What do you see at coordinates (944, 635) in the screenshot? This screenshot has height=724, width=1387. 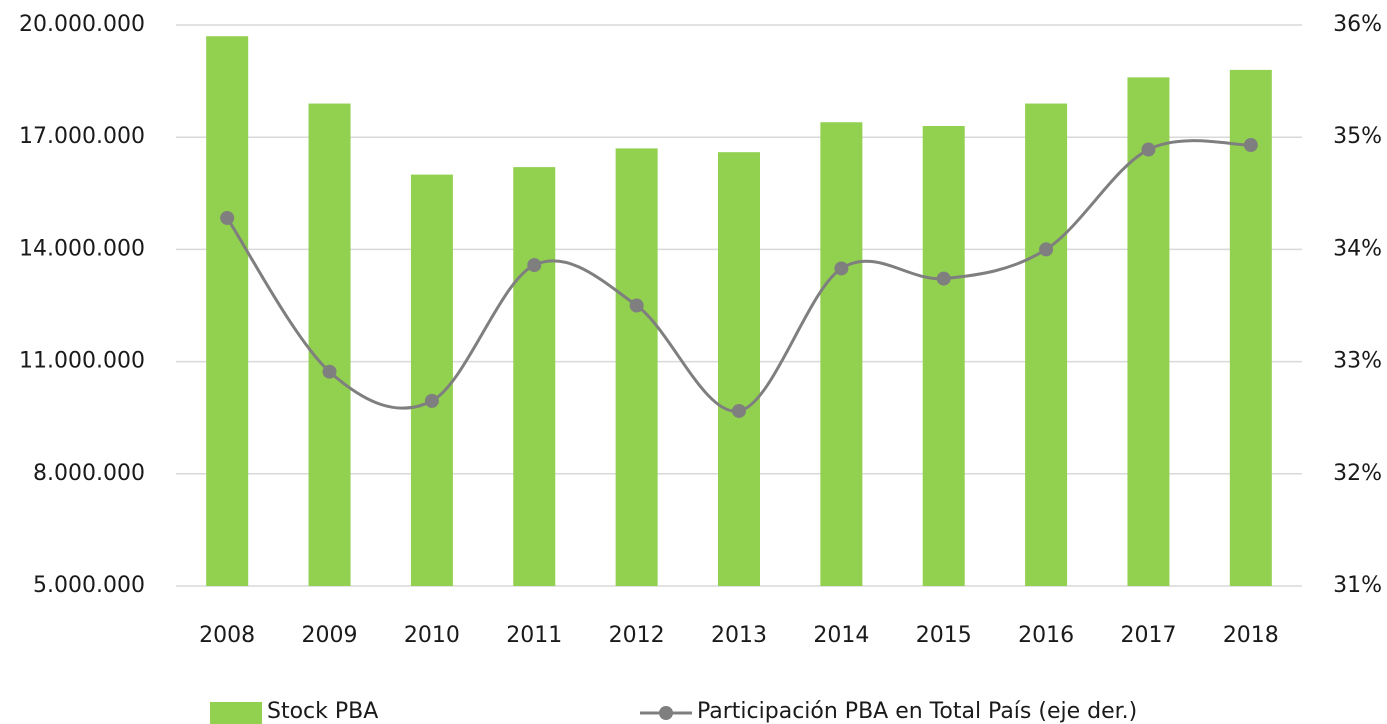 I see `x-tick-label: 2015` at bounding box center [944, 635].